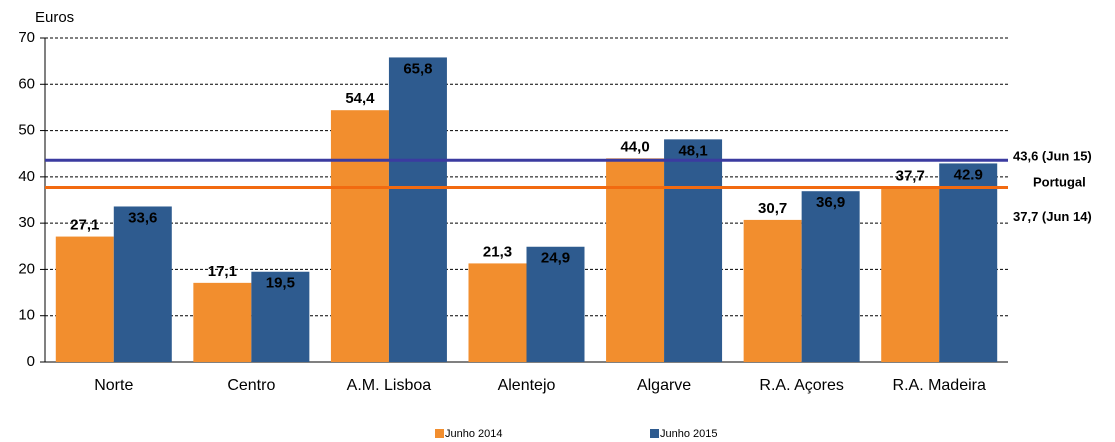 This screenshot has width=1115, height=442. I want to click on x-tick-label: R.A. Madeira, so click(939, 385).